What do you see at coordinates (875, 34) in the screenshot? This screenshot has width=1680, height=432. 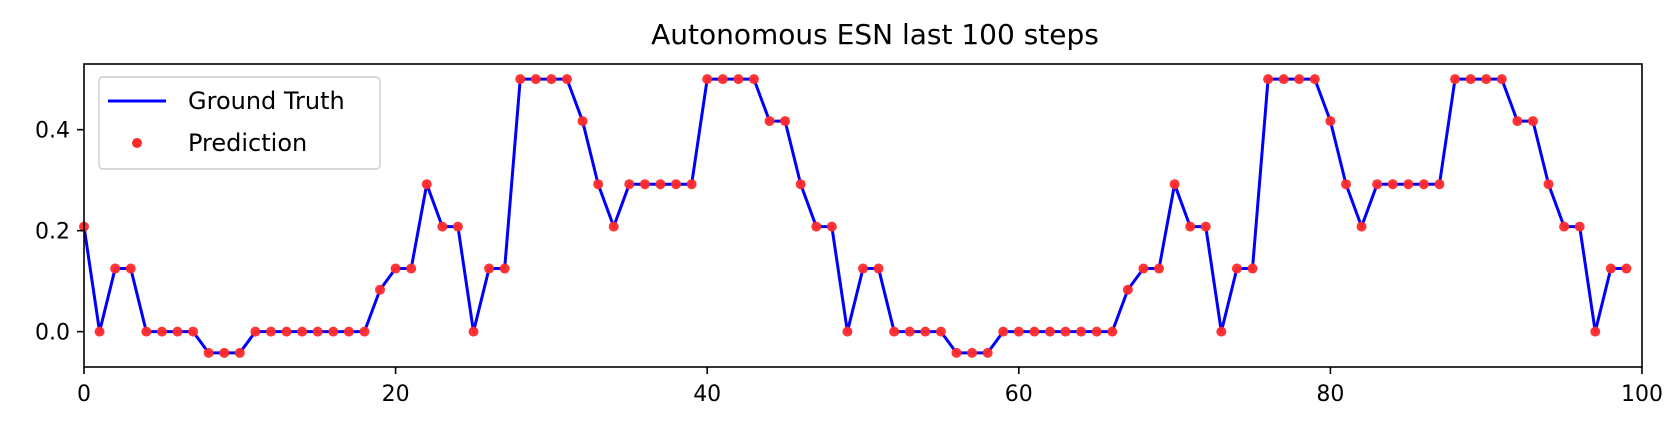 I see `chart-title: Autonomous ESN last 100 steps` at bounding box center [875, 34].